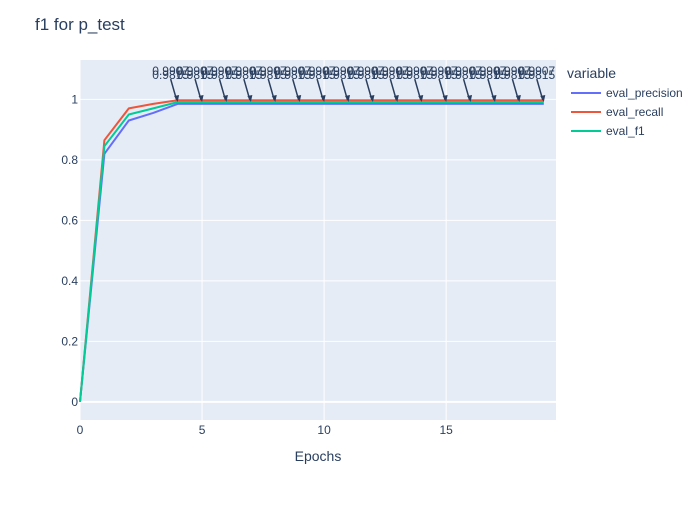 This screenshot has height=505, width=700. What do you see at coordinates (69, 250) in the screenshot?
I see `y-axis-ticks: 0 0.2 0.4 0.6 0.8 1` at bounding box center [69, 250].